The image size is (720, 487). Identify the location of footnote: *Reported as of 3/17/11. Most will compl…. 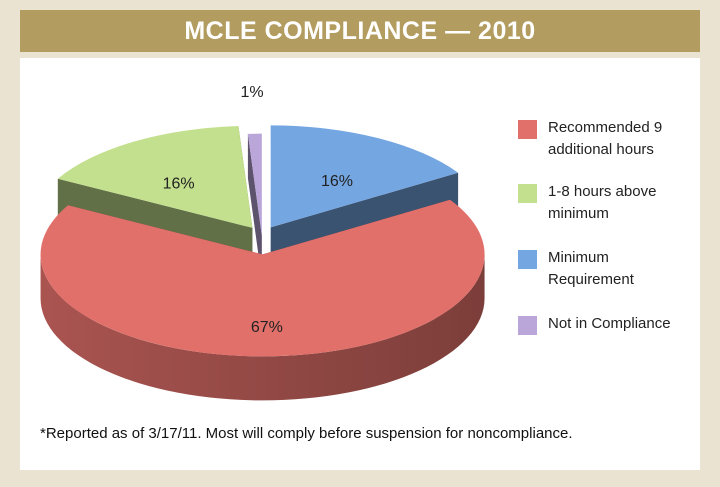
(306, 433).